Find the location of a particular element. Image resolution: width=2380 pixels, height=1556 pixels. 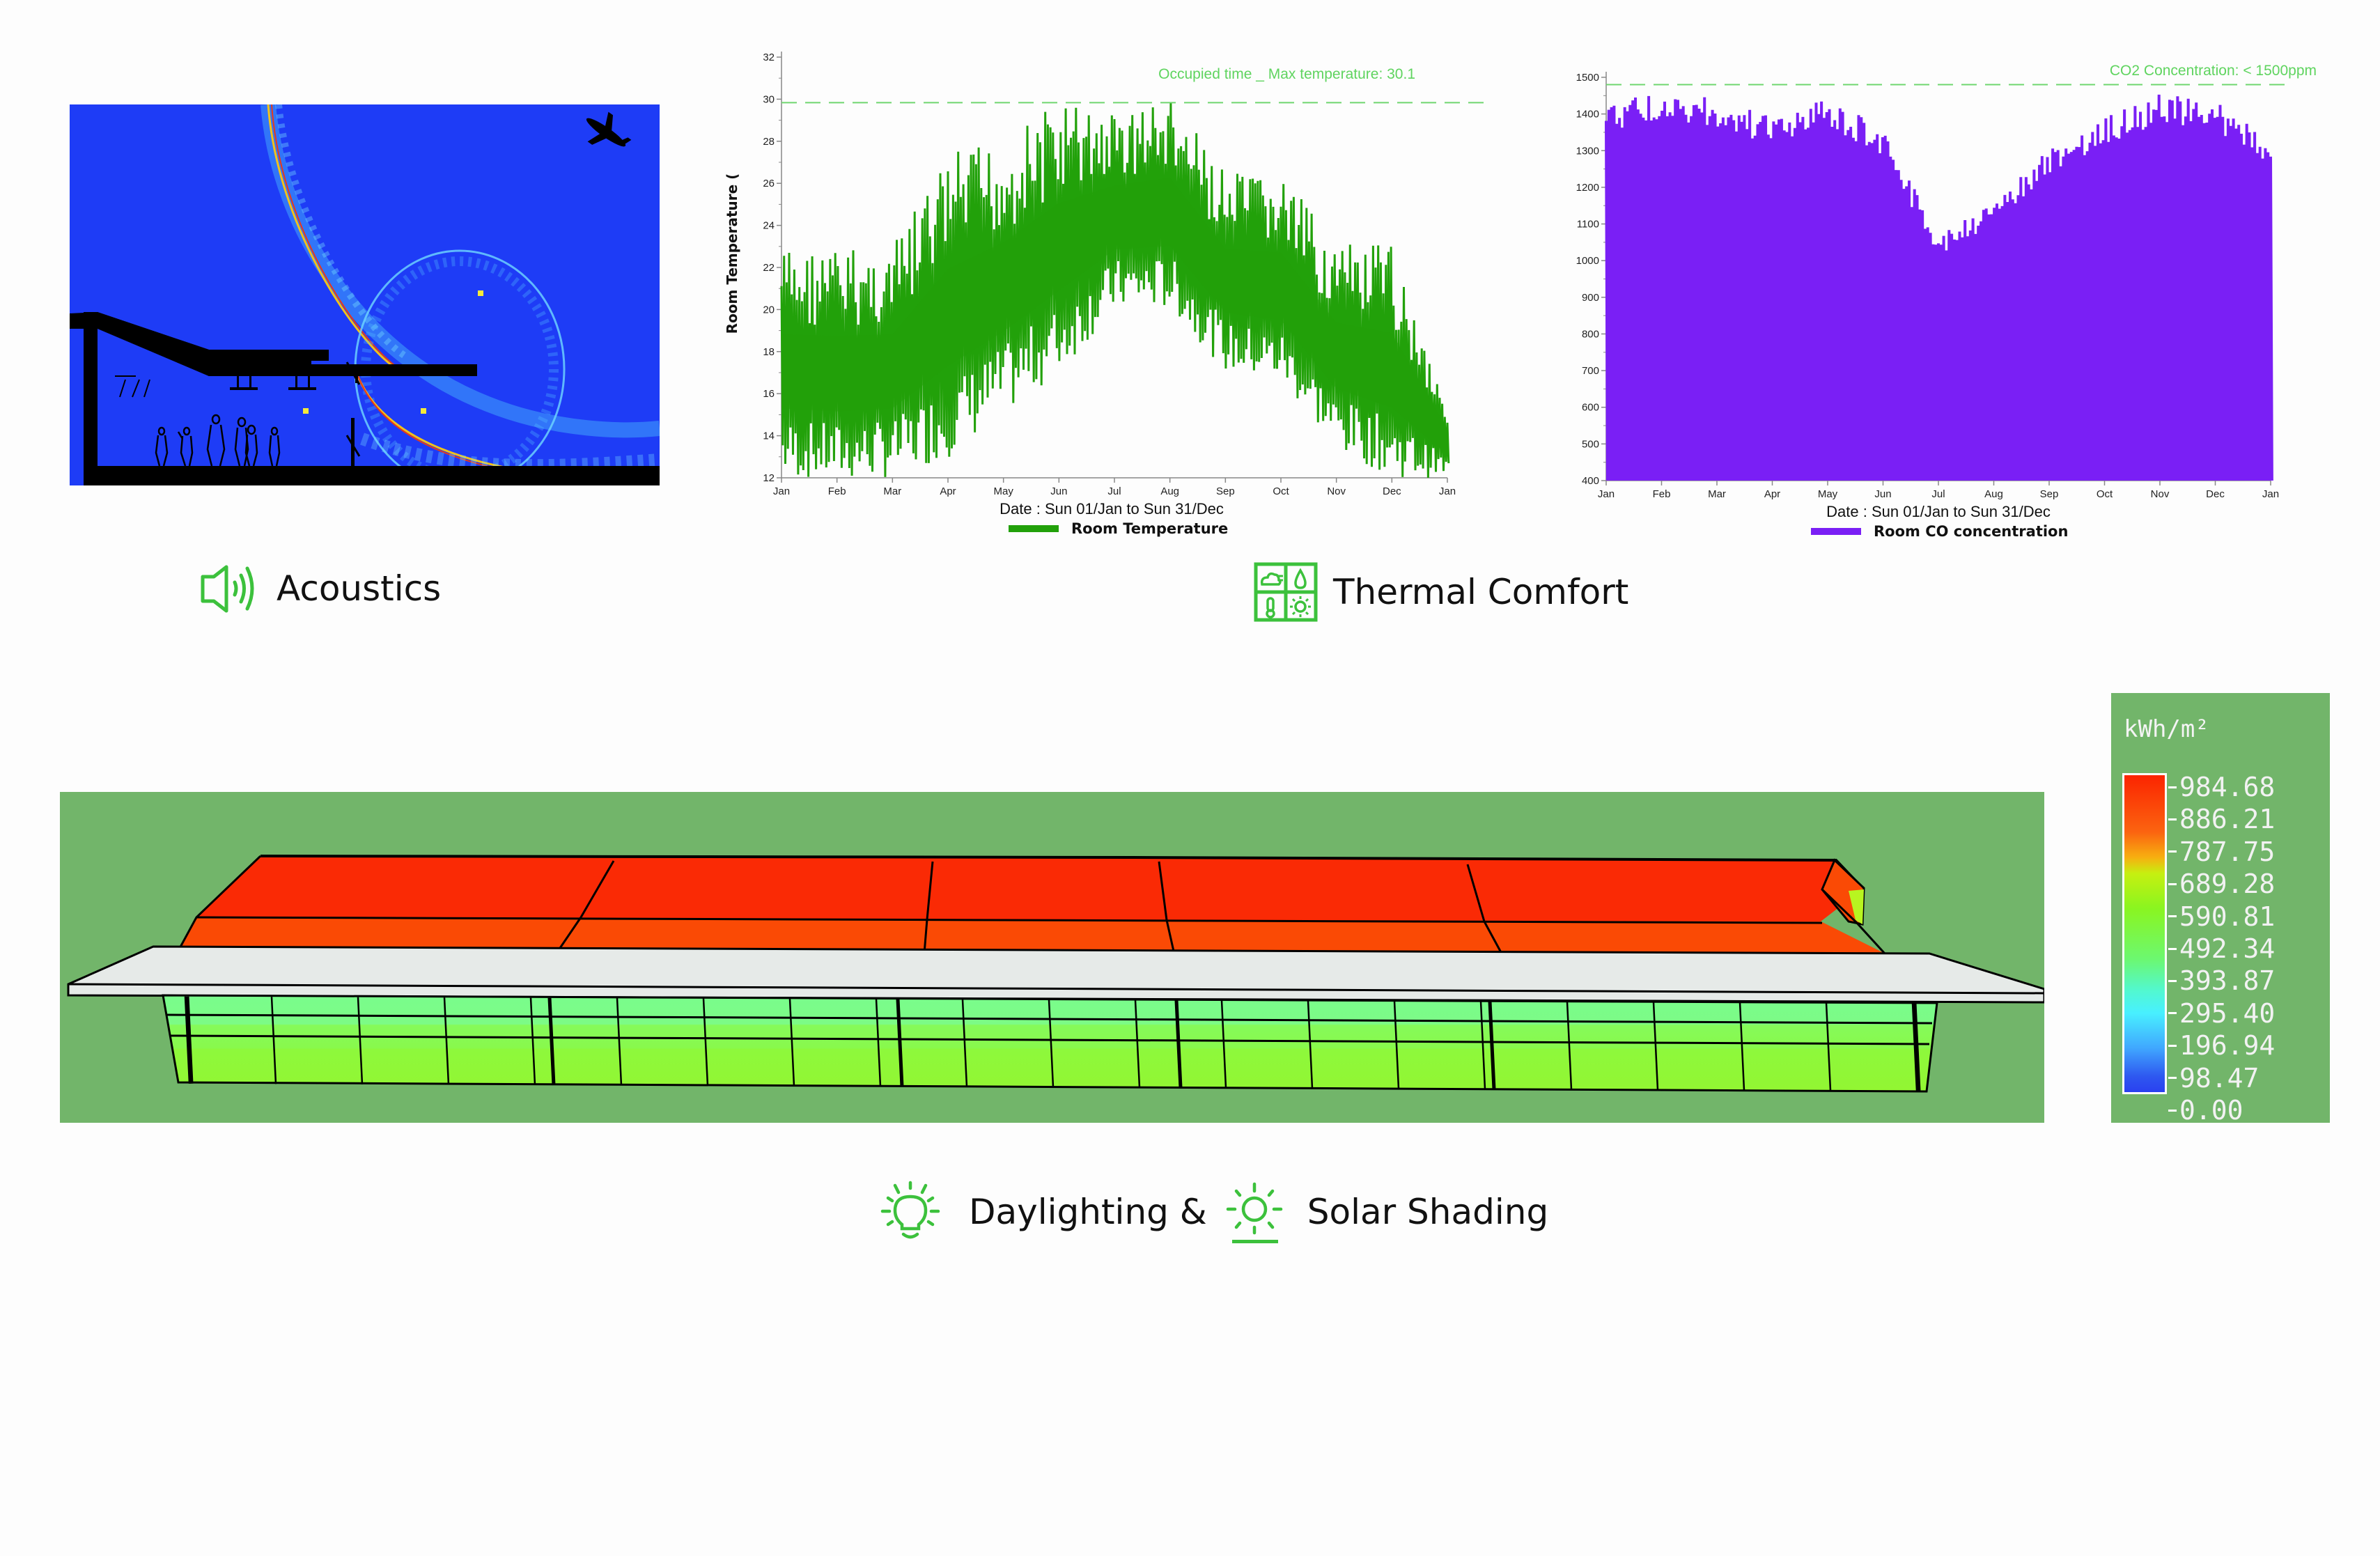

svg-text: 700 is located at coordinates (1590, 371).